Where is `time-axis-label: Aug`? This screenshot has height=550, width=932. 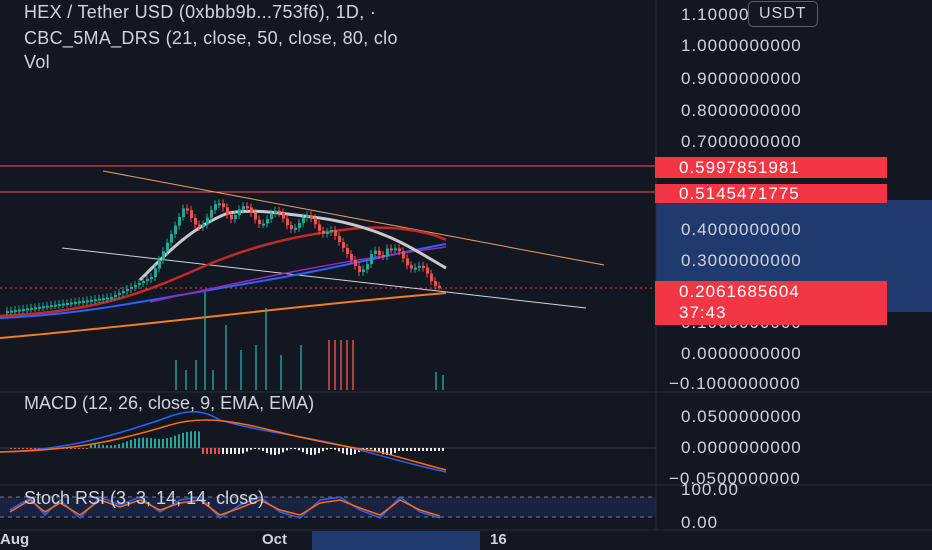
time-axis-label: Aug is located at coordinates (15, 539).